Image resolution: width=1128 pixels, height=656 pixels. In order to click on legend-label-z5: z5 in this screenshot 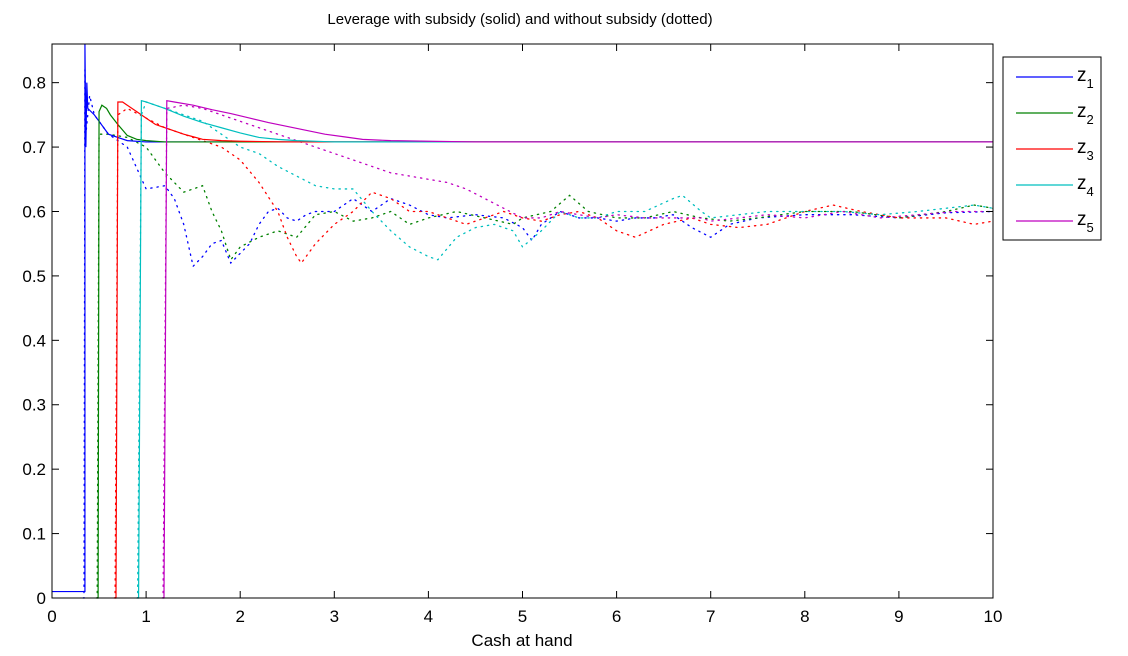, I will do `click(1085, 222)`.